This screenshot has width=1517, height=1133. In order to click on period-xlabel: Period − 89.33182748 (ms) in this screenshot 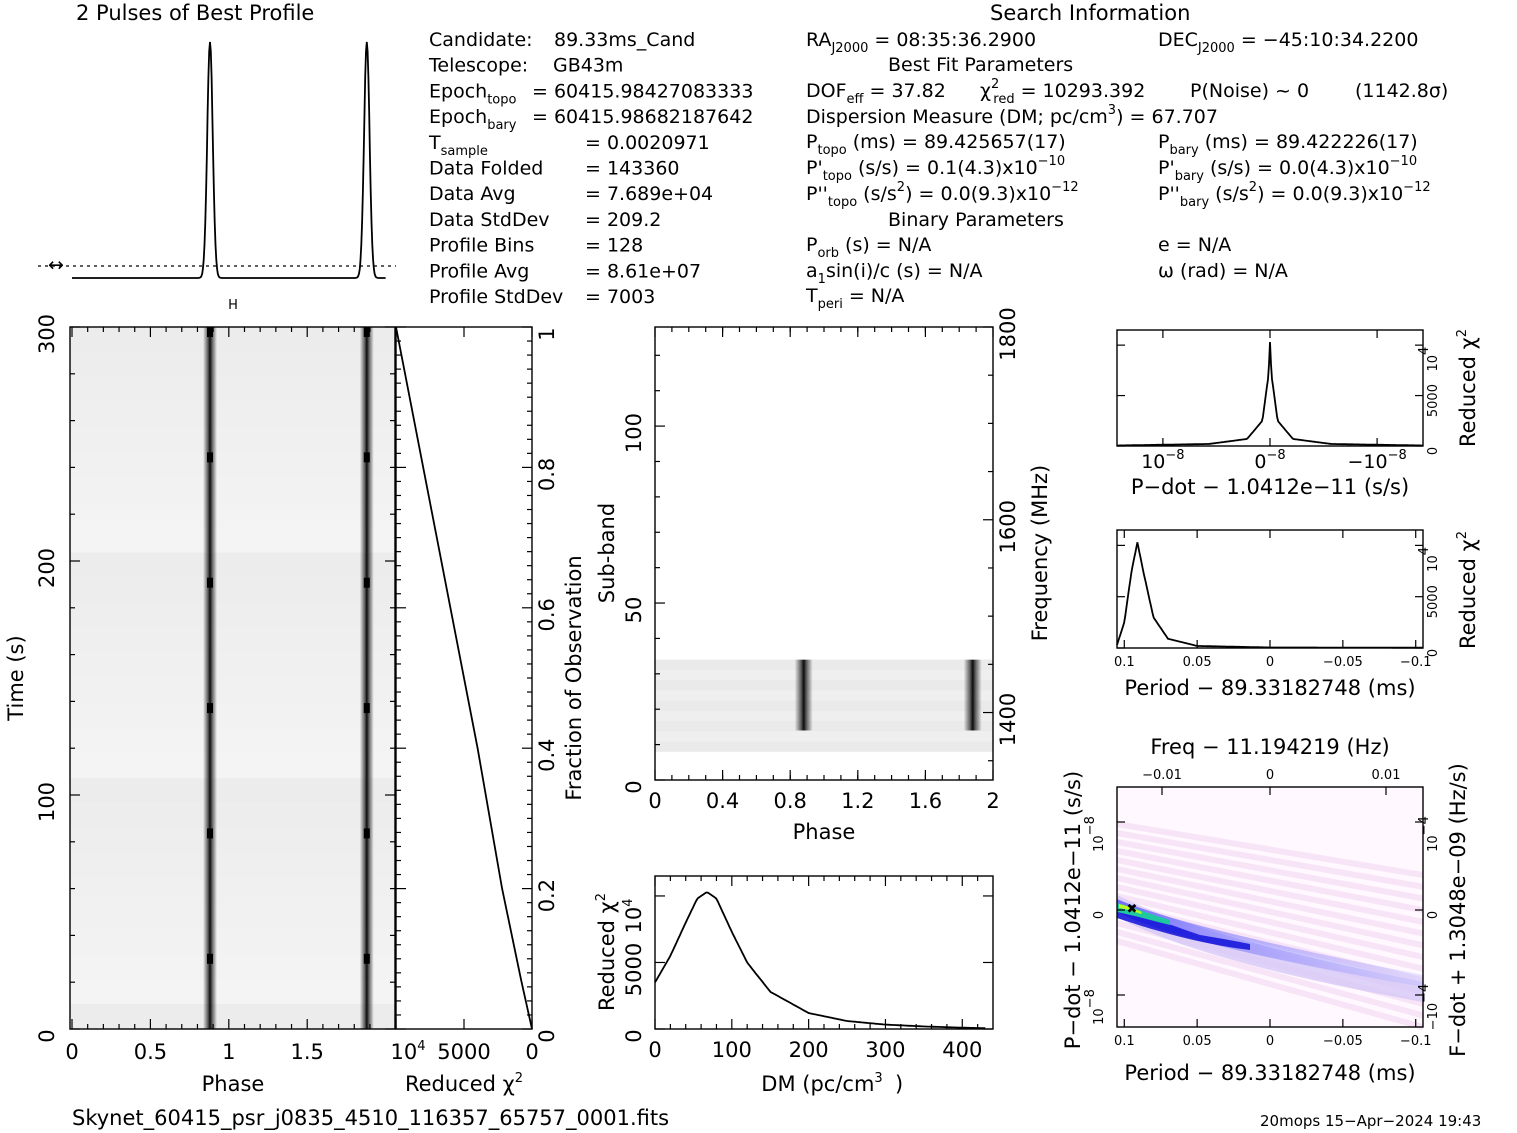, I will do `click(1269, 688)`.